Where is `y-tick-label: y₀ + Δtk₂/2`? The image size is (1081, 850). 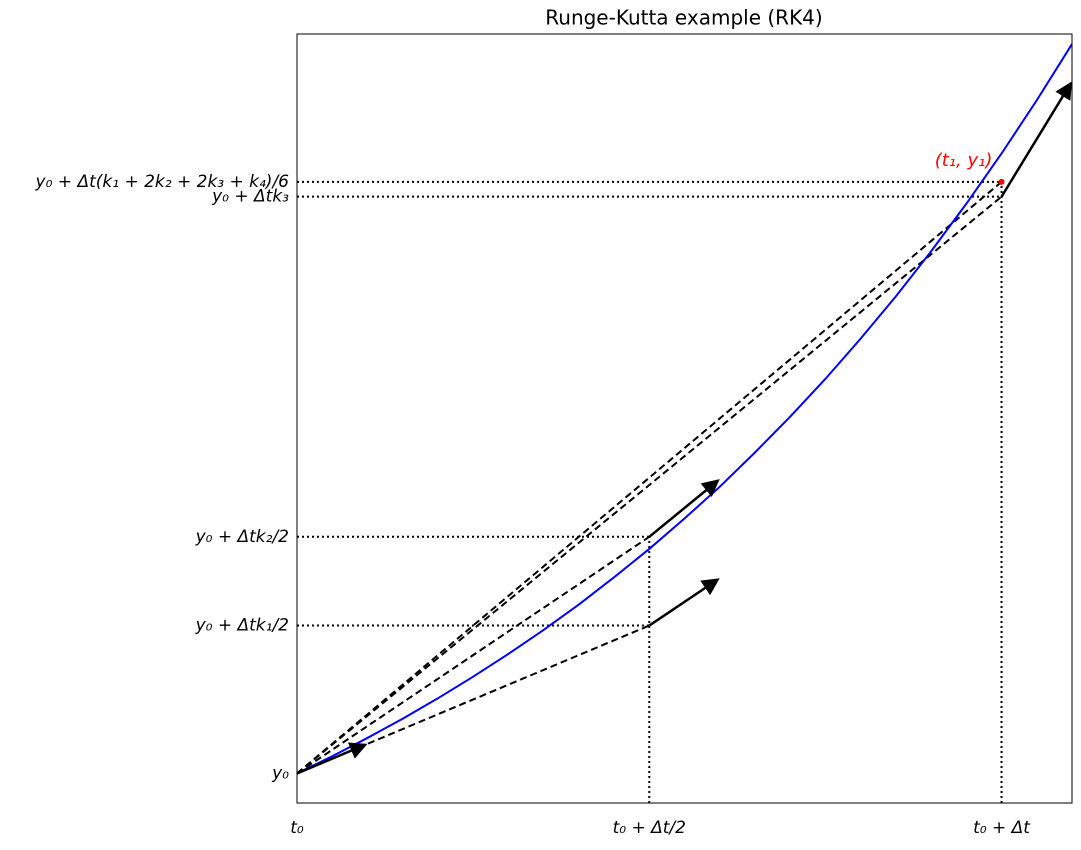
y-tick-label: y₀ + Δtk₂/2 is located at coordinates (242, 537).